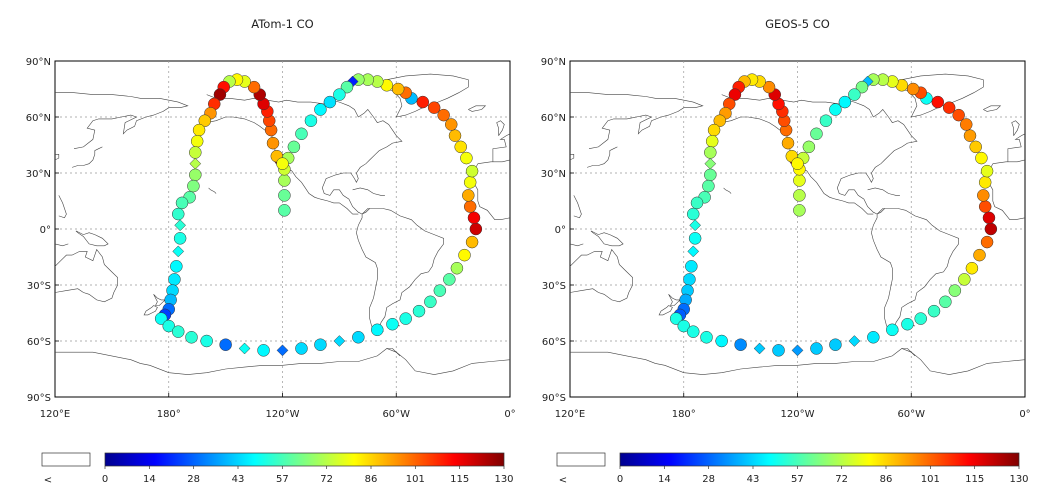  What do you see at coordinates (48, 480) in the screenshot?
I see `colorbar-under-label: <` at bounding box center [48, 480].